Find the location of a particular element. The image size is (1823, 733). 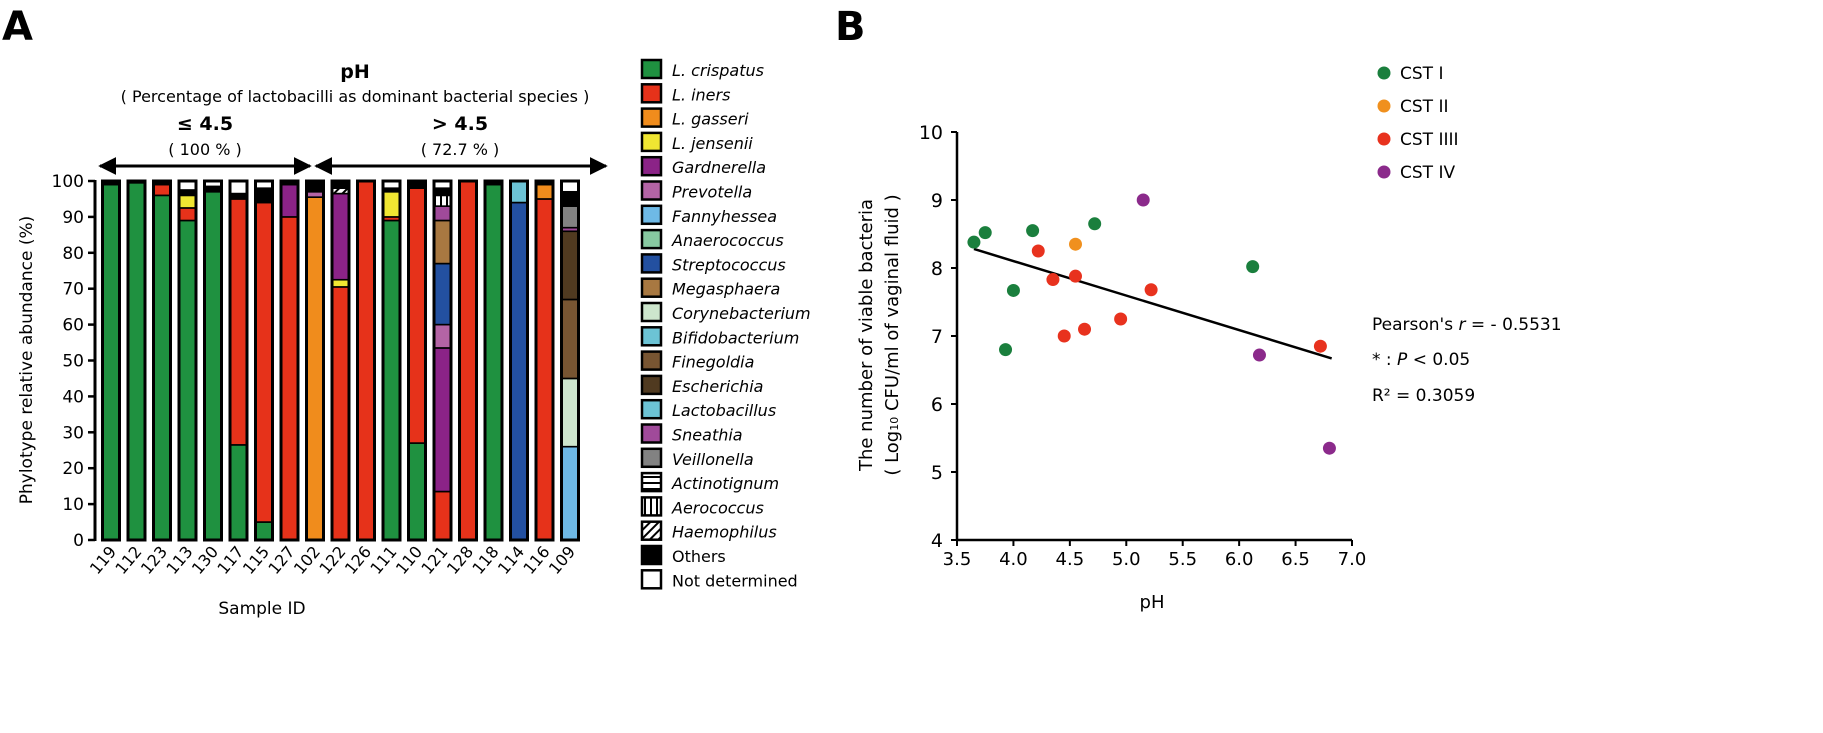

legend-item-jensenii: L. jensenii is located at coordinates (696, 142).